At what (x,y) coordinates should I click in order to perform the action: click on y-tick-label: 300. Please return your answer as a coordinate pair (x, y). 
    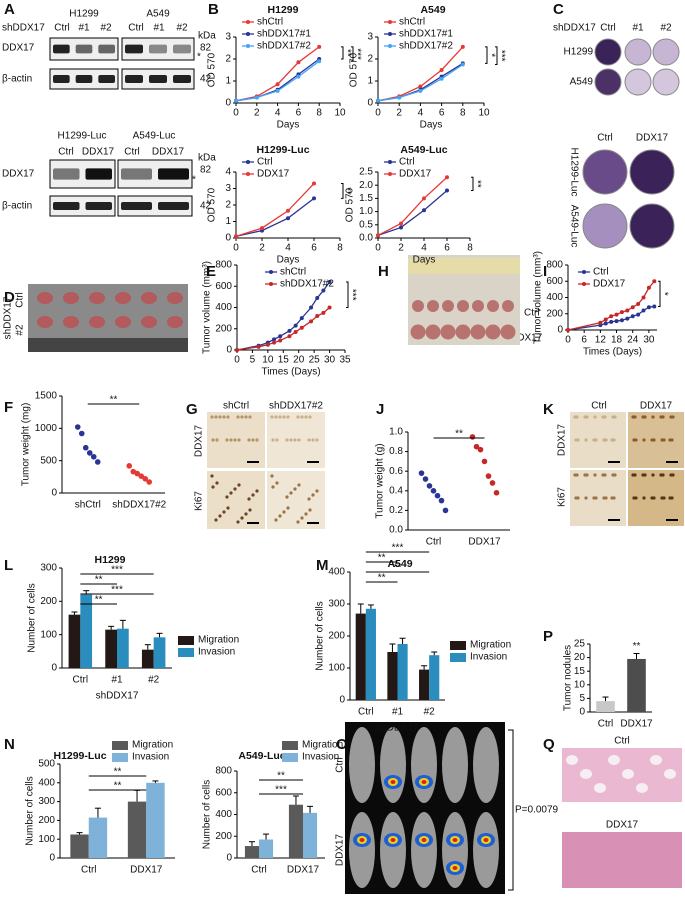
    Looking at the image, I should click on (46, 801).